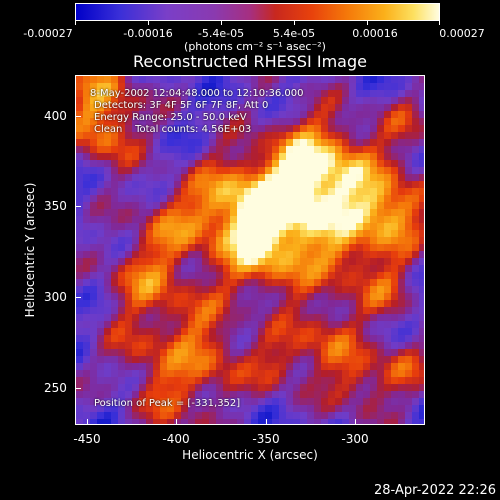 The image size is (500, 500). What do you see at coordinates (375, 33) in the screenshot?
I see `colorbar-label: 0.00016` at bounding box center [375, 33].